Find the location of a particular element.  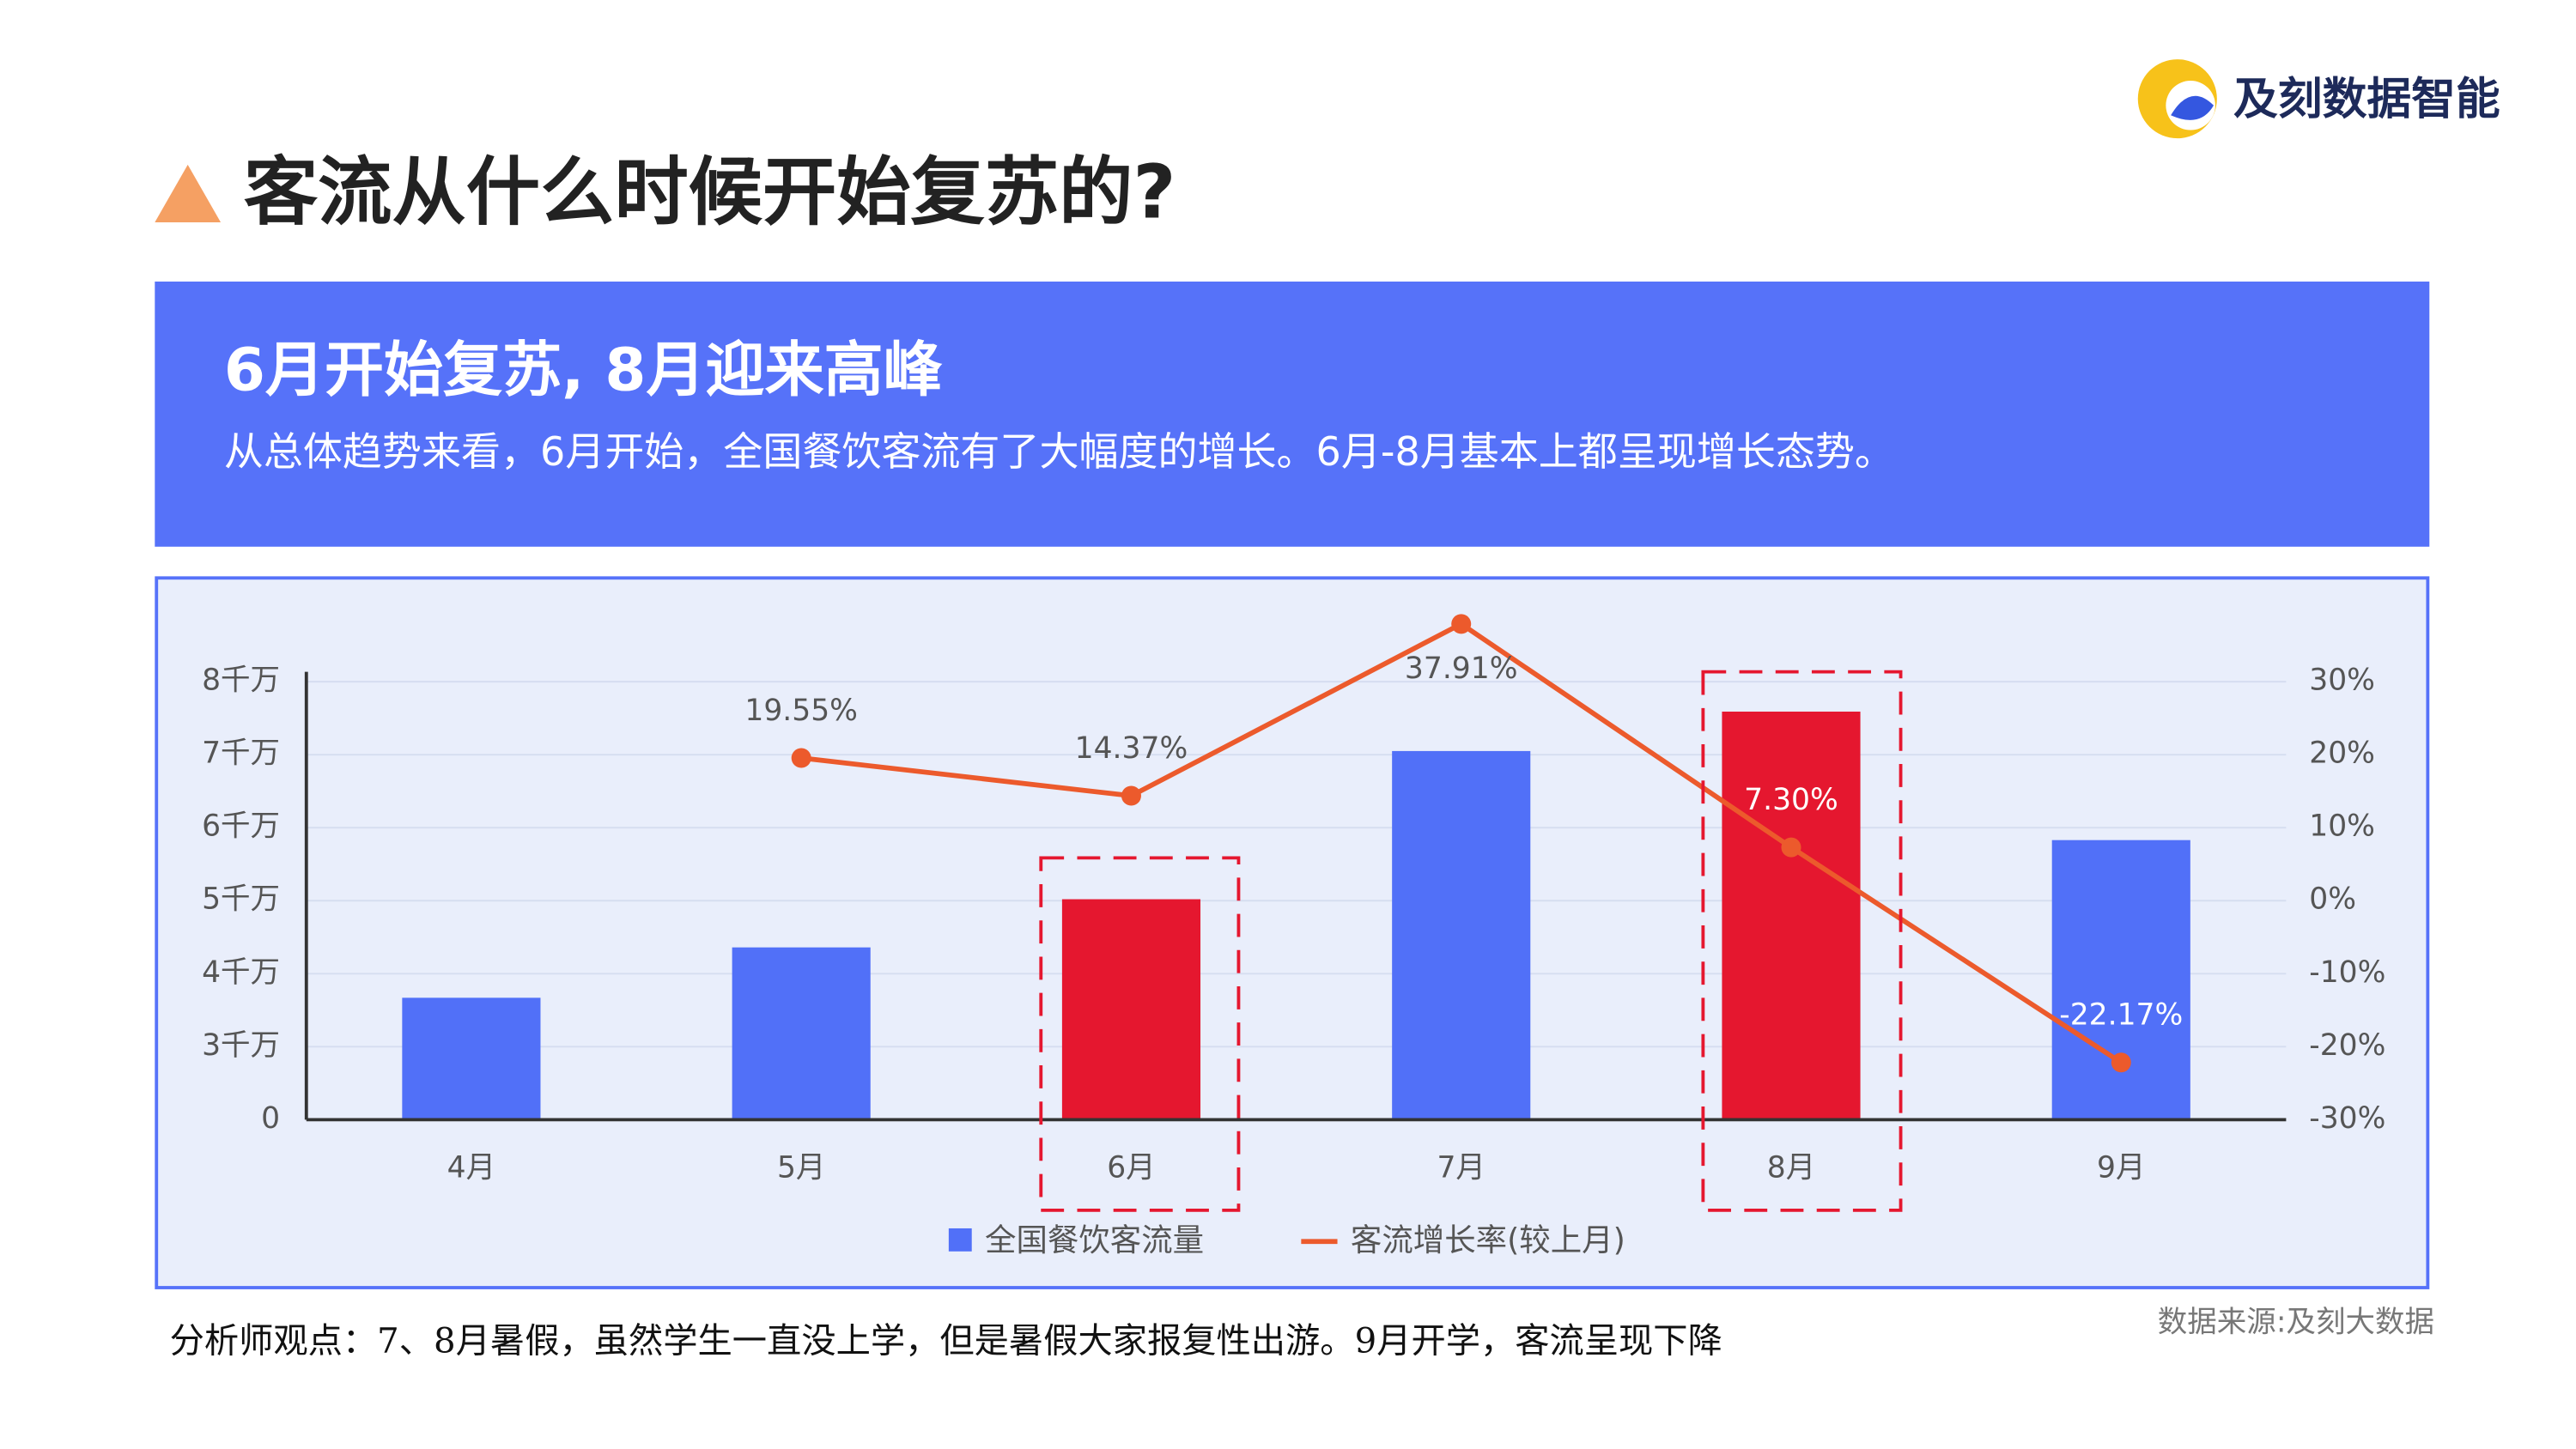

legend-label: 全国餐饮客流量 is located at coordinates (1094, 1240).